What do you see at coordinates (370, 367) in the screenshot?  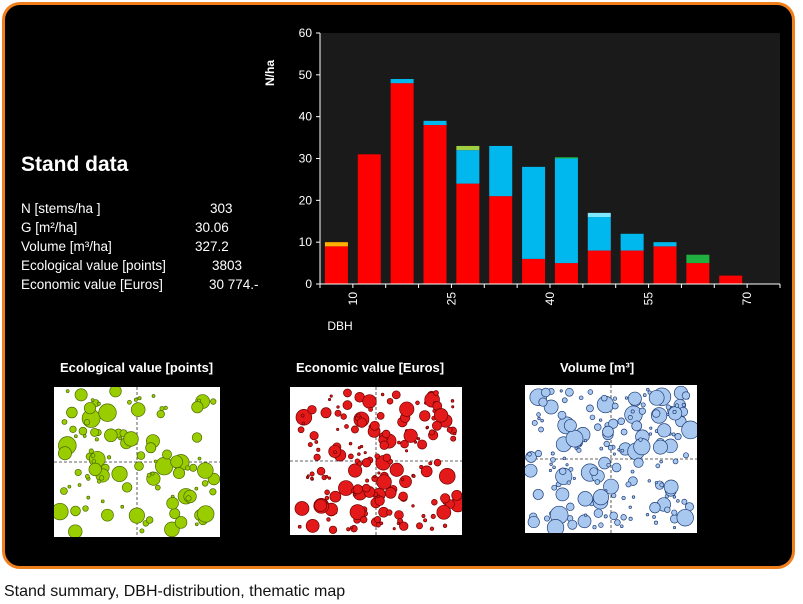 I see `map-title-economic: Economic value [Euros]` at bounding box center [370, 367].